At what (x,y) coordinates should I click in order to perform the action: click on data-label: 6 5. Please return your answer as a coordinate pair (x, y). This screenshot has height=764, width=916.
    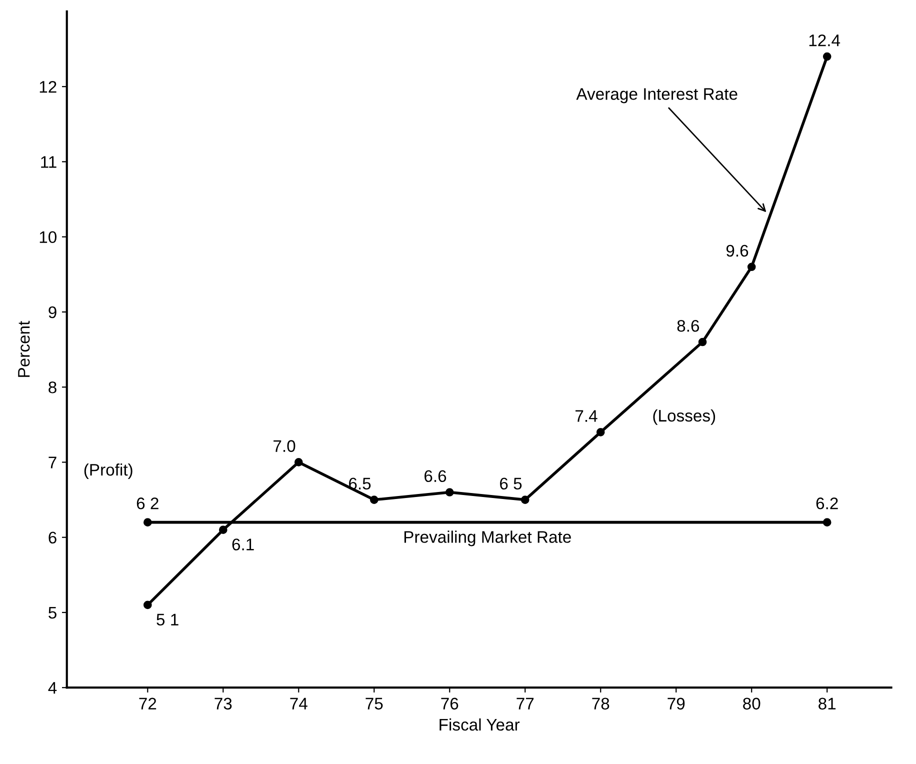
    Looking at the image, I should click on (511, 484).